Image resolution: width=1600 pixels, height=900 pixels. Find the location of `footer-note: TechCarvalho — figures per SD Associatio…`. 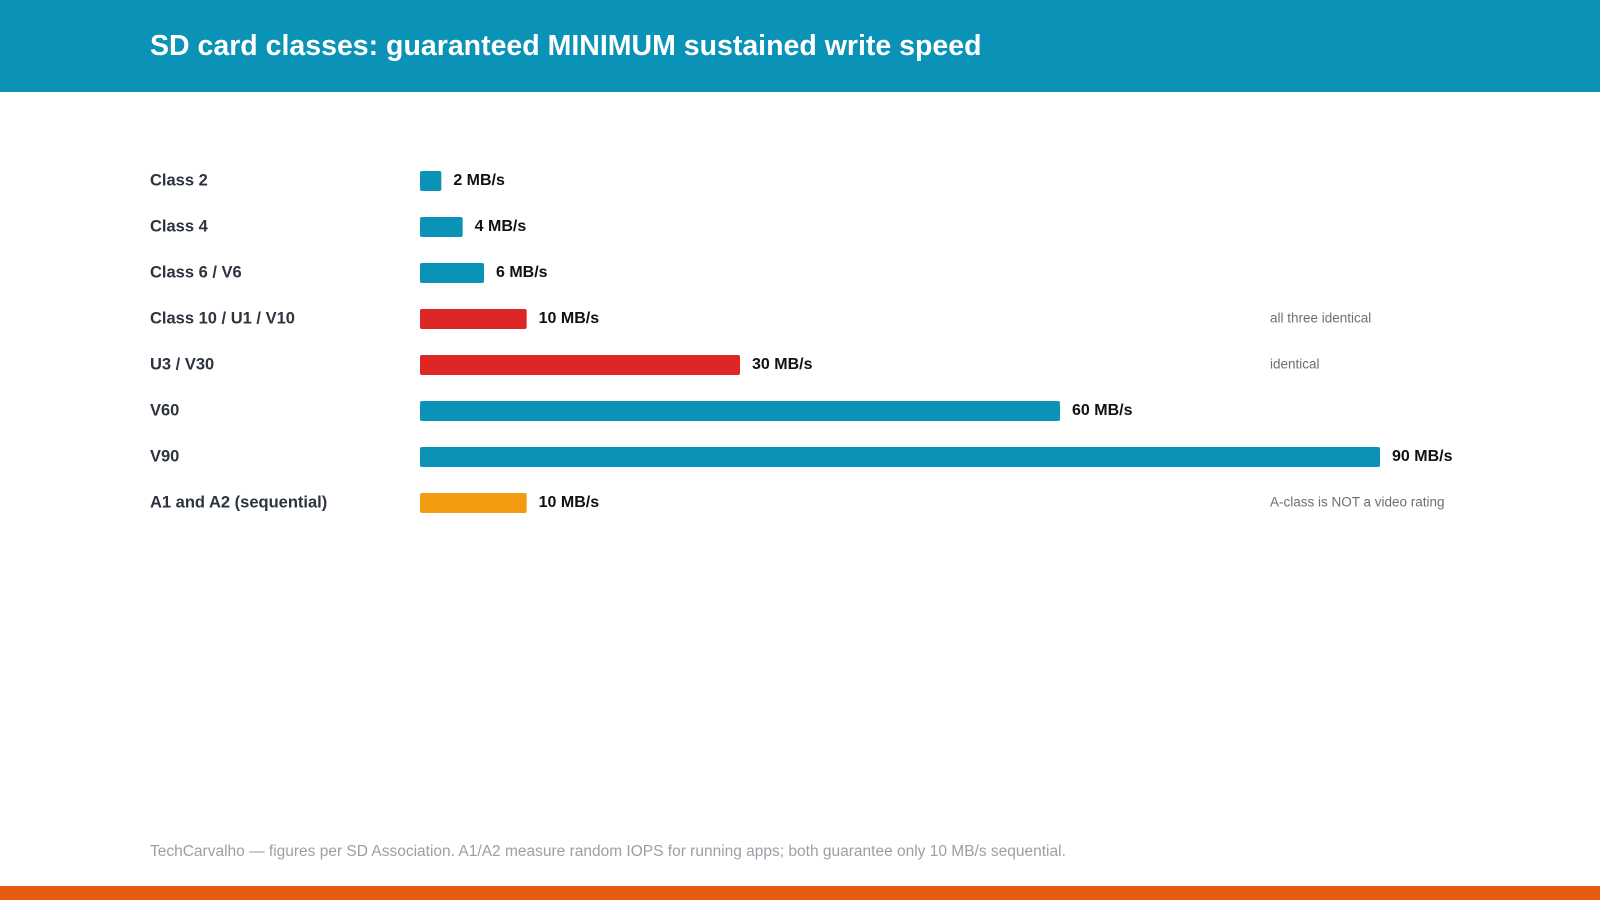

footer-note: TechCarvalho — figures per SD Associatio… is located at coordinates (608, 851).